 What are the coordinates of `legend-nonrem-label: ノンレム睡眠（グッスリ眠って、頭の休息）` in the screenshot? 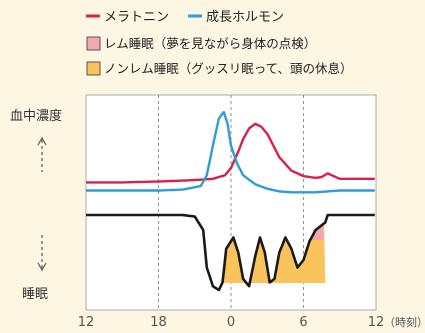 It's located at (228, 68).